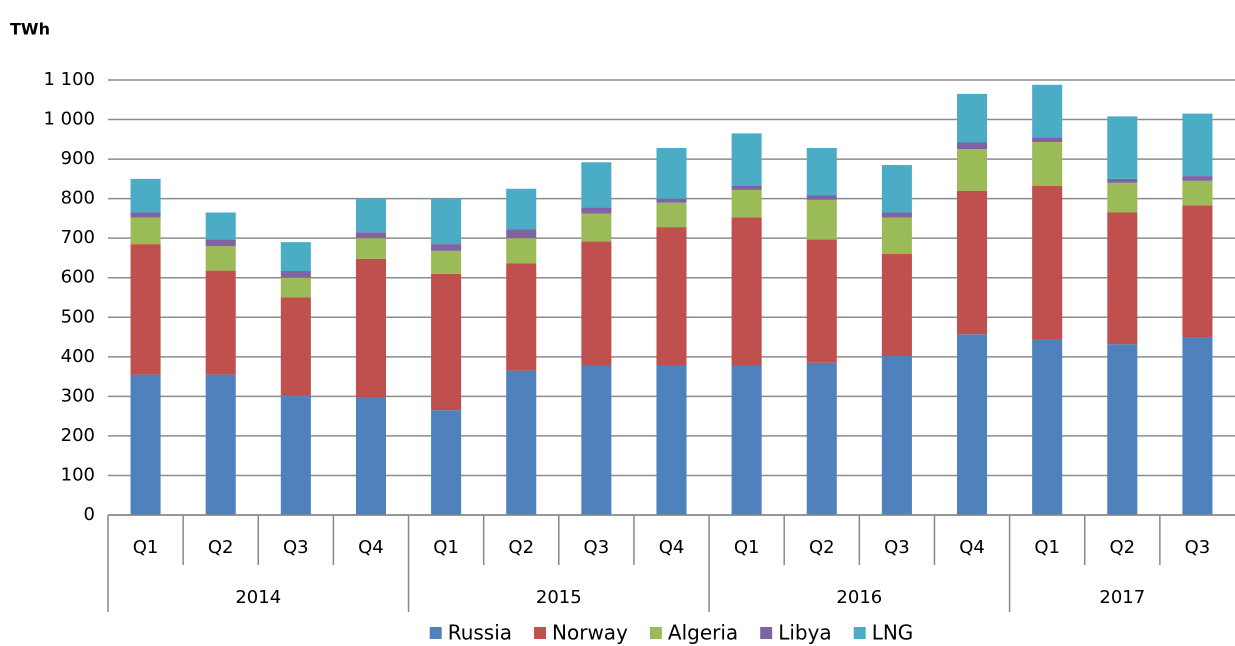 This screenshot has height=646, width=1235. I want to click on y-tick-label: 300, so click(78, 395).